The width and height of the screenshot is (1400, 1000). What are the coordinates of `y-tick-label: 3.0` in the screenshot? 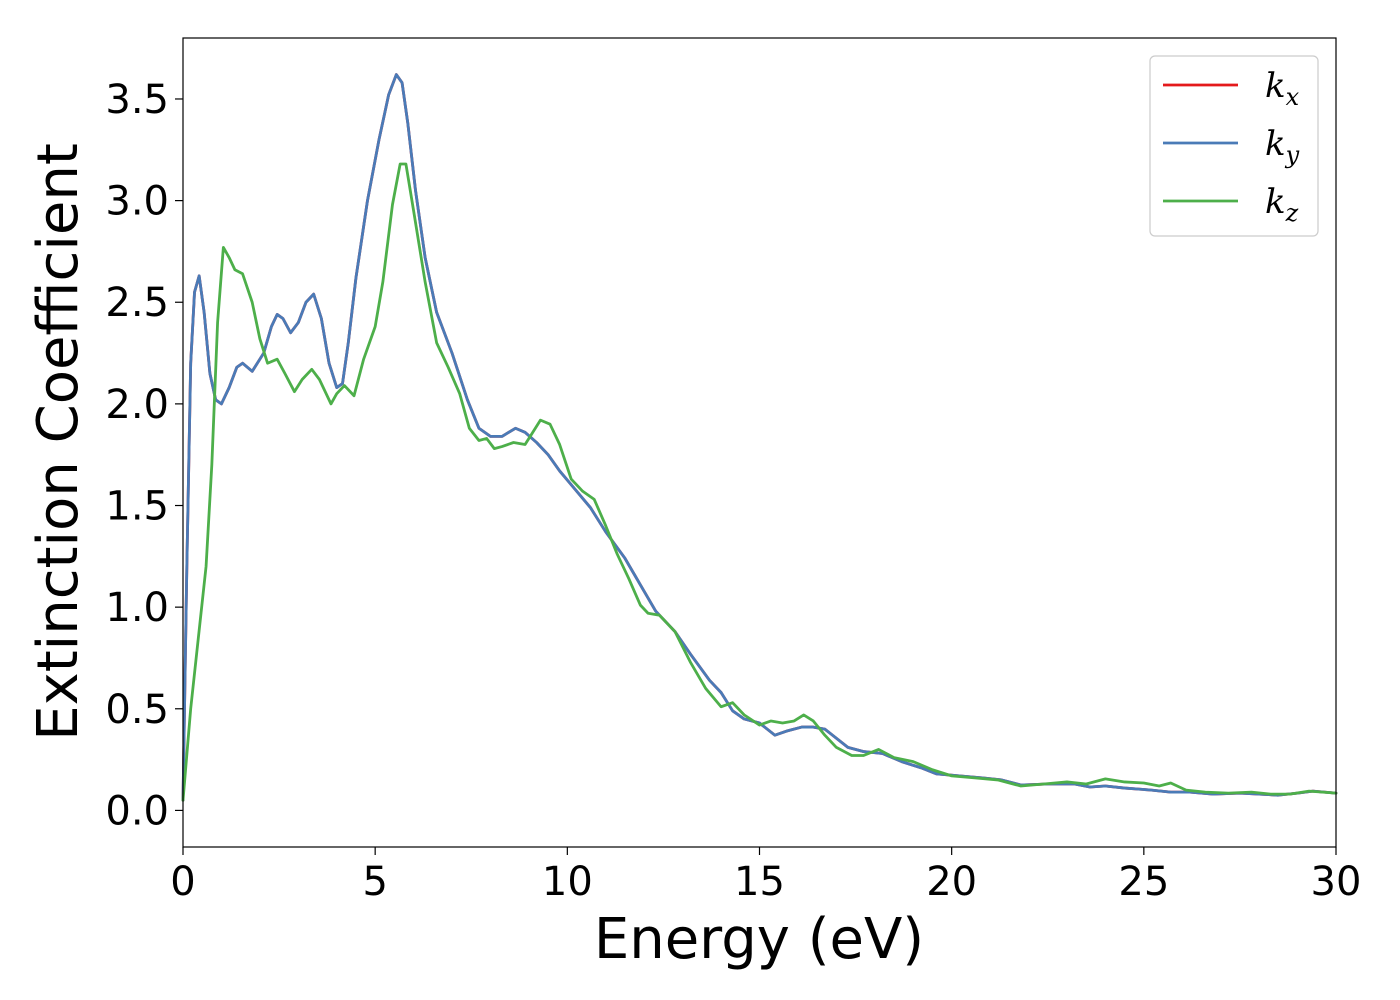 It's located at (137, 202).